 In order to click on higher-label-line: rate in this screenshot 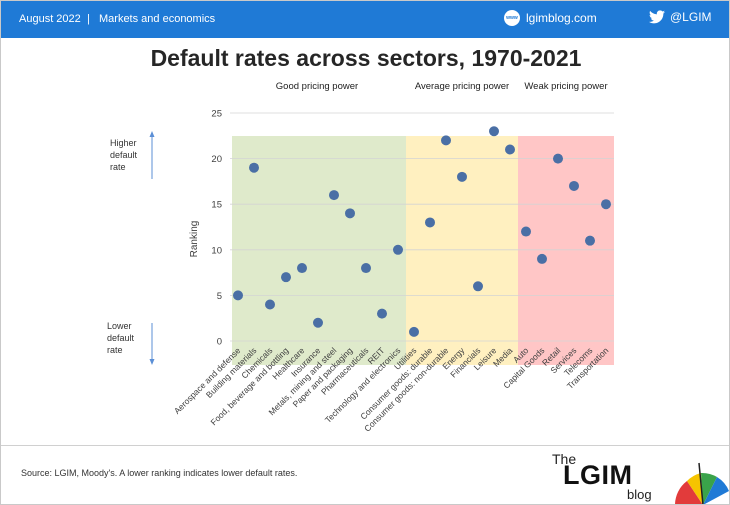, I will do `click(118, 167)`.